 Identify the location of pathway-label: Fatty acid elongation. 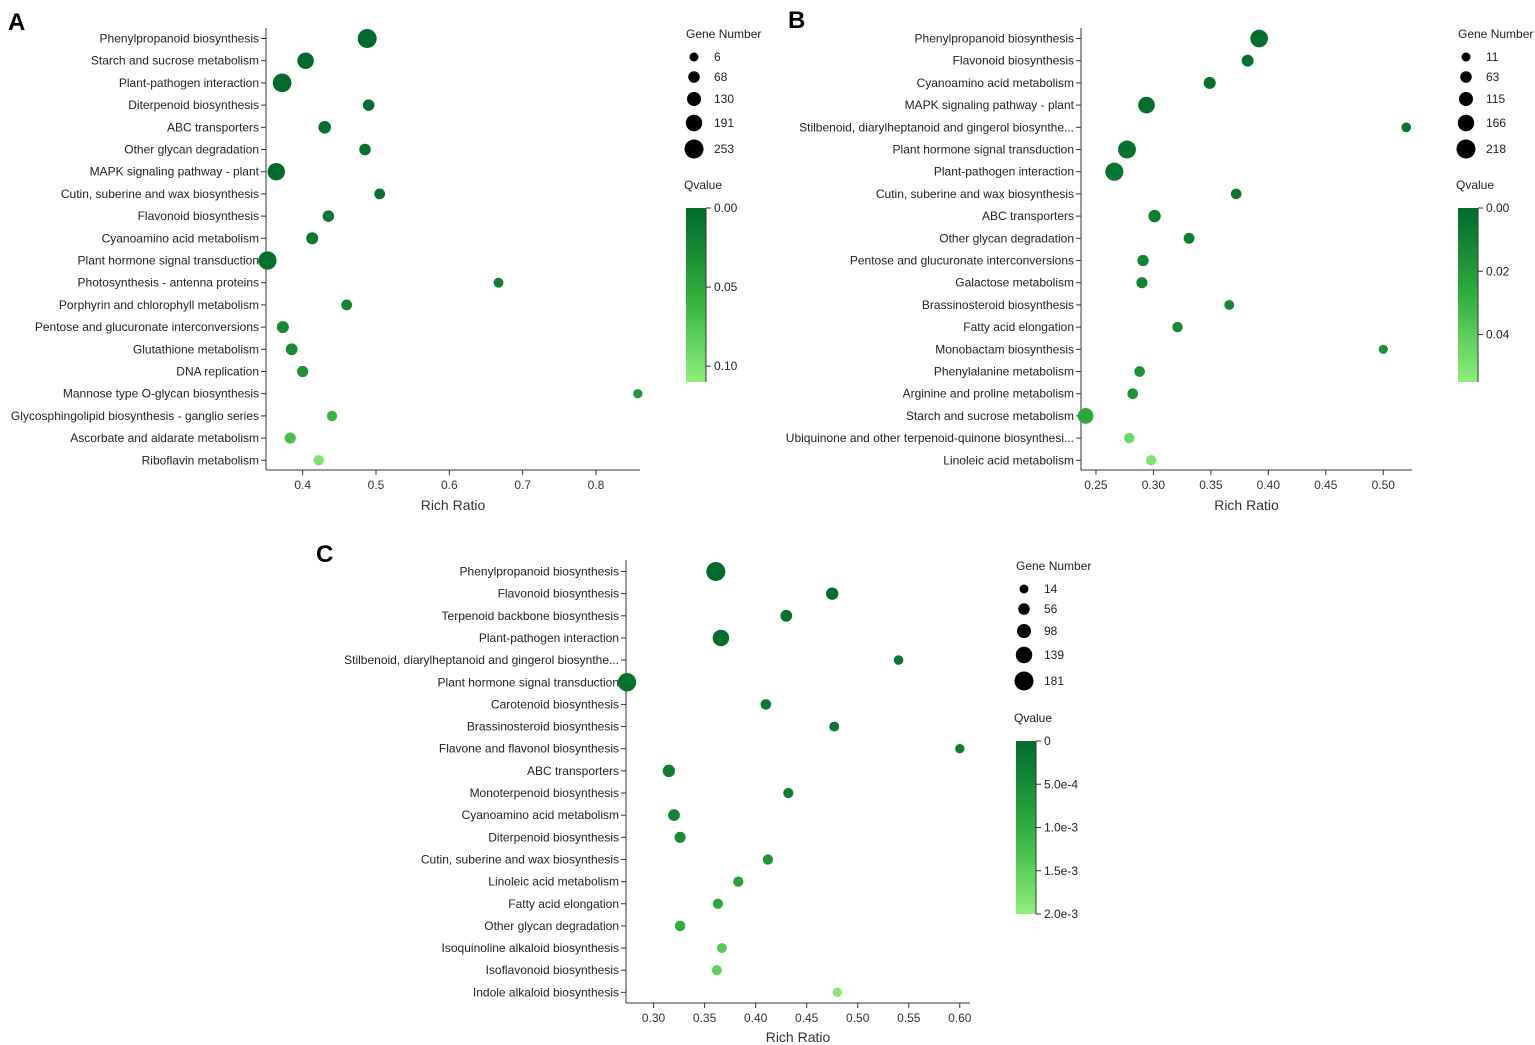
(1018, 327).